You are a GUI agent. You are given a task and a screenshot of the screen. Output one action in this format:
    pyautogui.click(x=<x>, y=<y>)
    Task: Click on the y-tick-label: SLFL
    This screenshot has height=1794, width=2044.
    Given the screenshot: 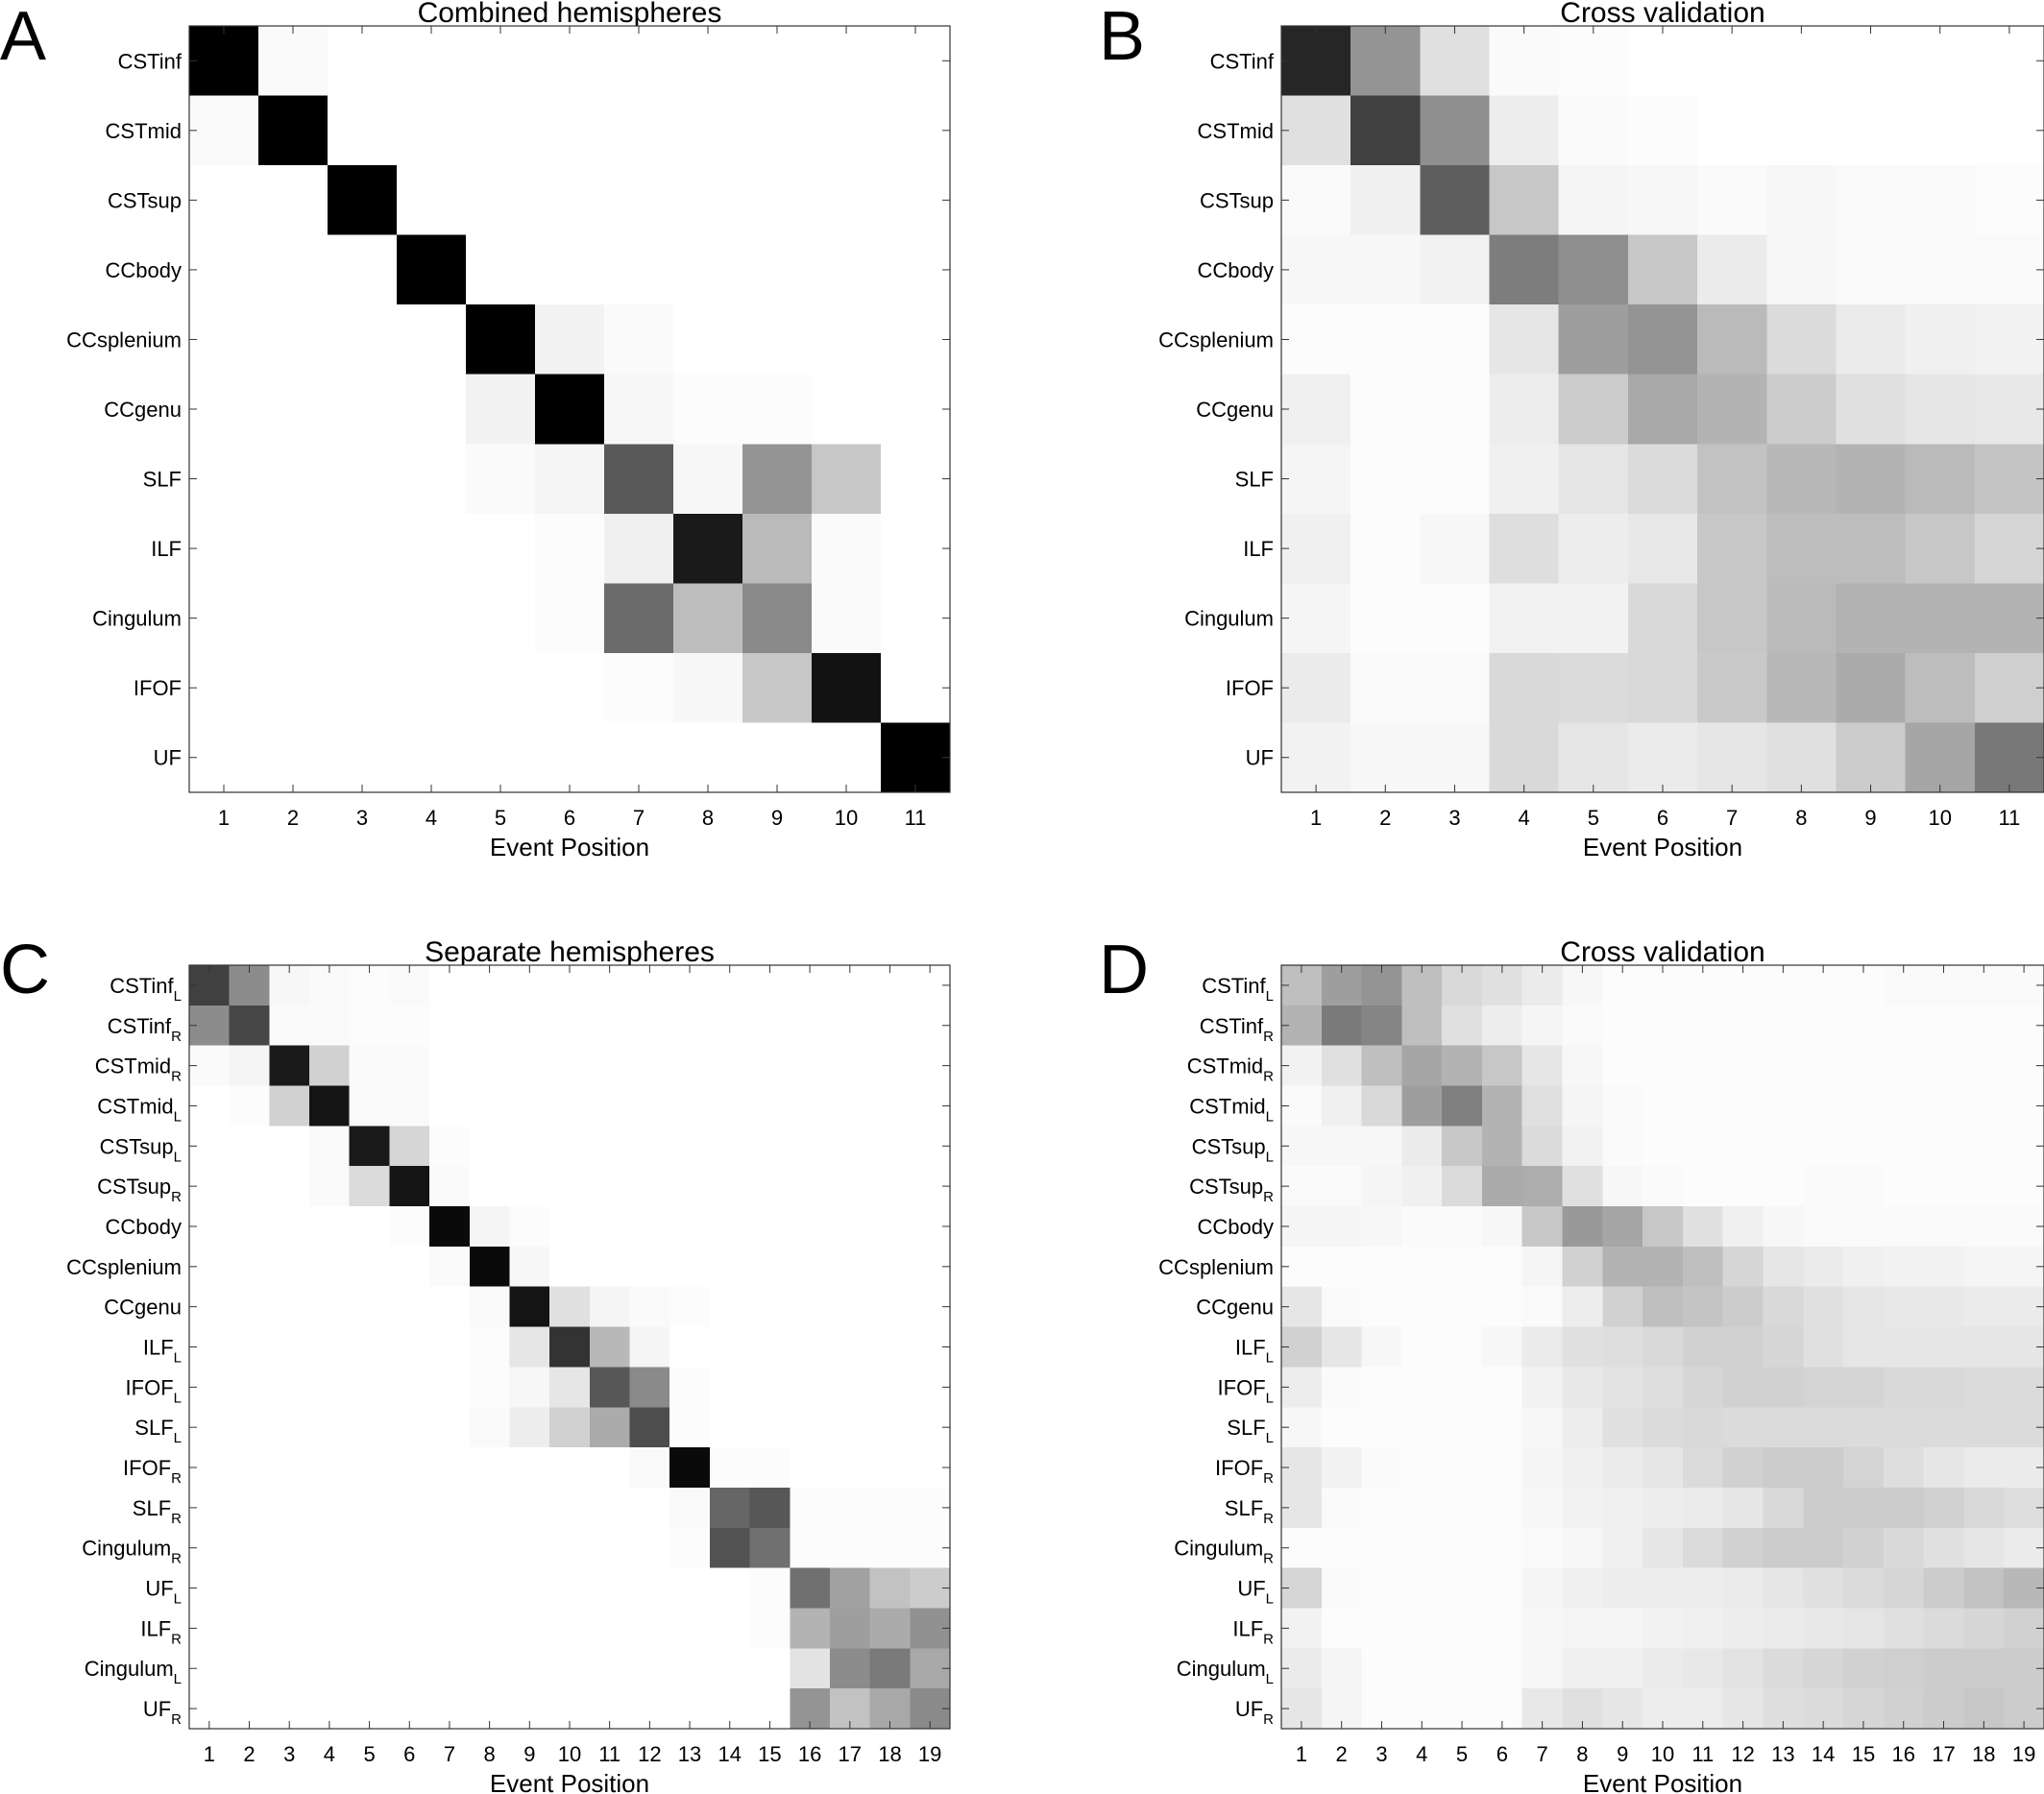 What is the action you would take?
    pyautogui.click(x=158, y=1431)
    